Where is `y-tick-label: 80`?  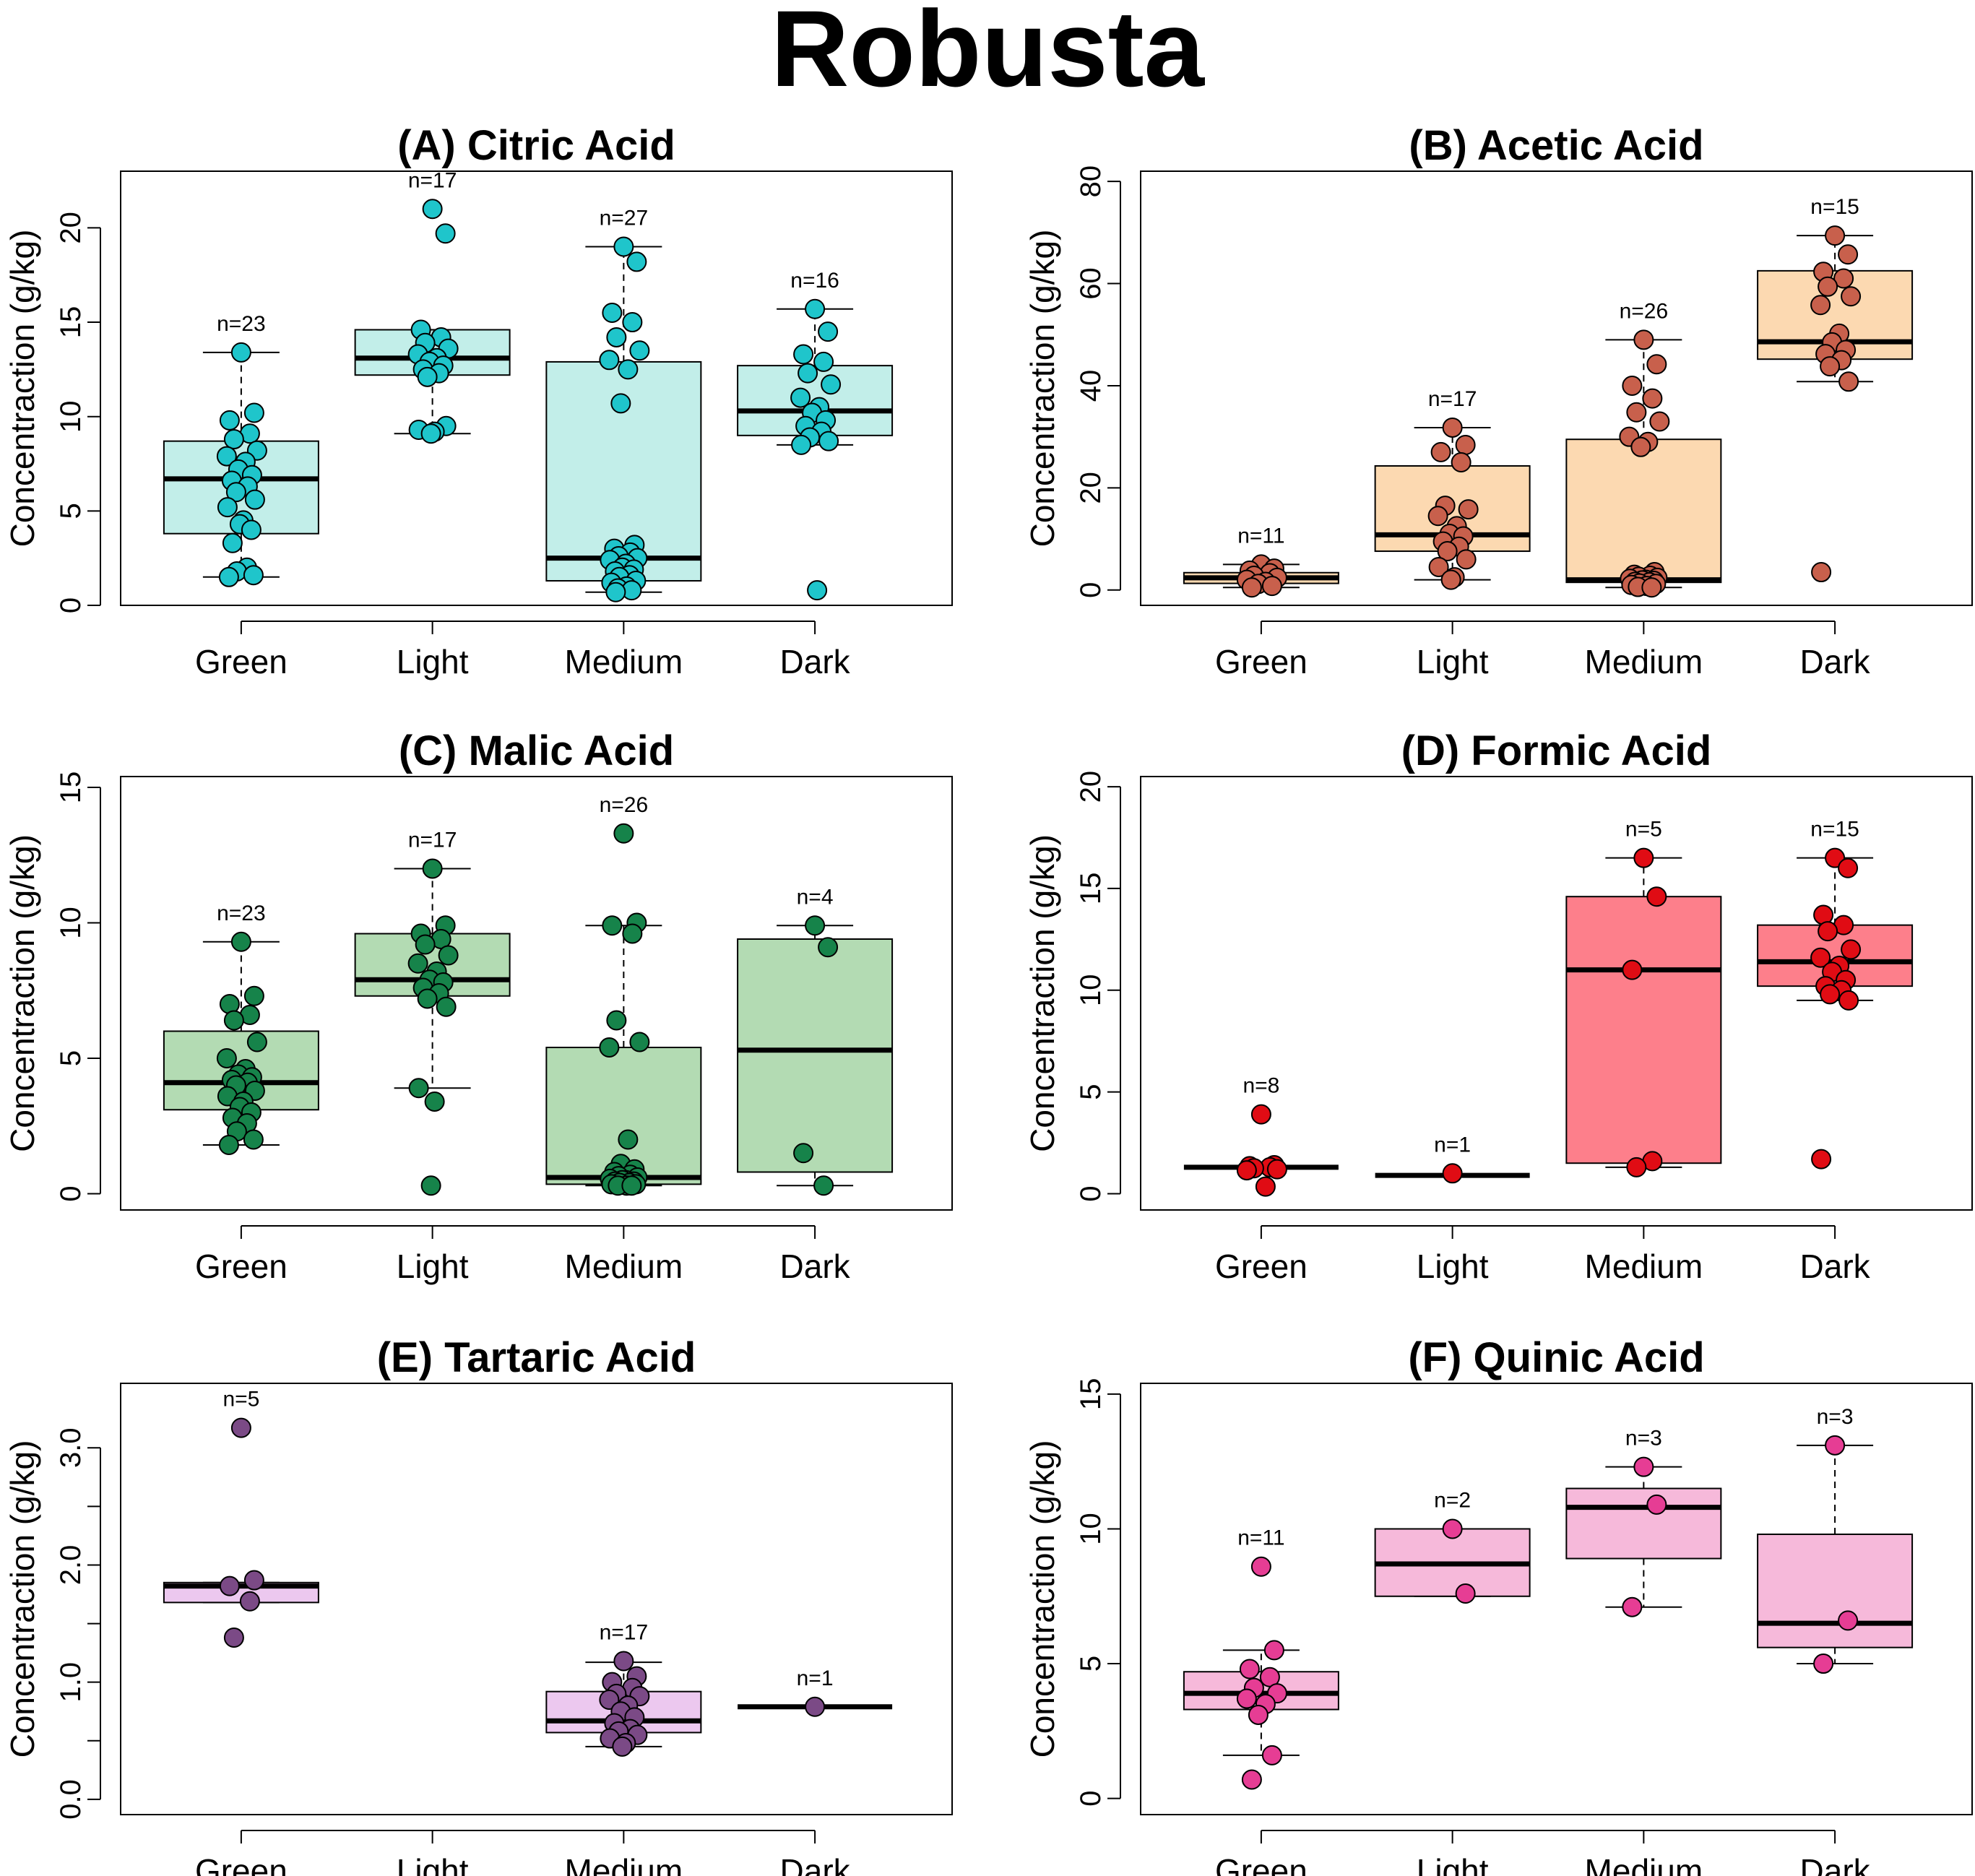
y-tick-label: 80 is located at coordinates (1091, 181).